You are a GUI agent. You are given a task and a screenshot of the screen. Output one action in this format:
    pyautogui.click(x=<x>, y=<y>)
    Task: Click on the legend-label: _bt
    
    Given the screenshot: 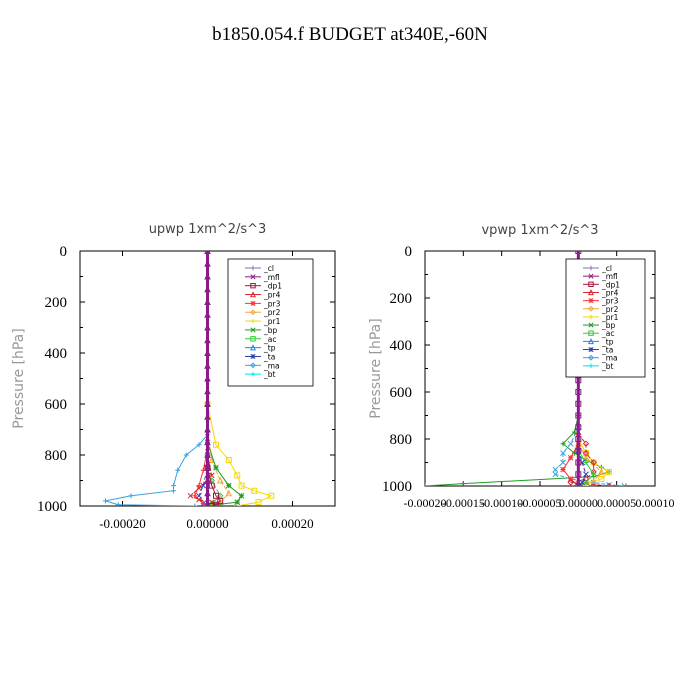 What is the action you would take?
    pyautogui.click(x=269, y=374)
    